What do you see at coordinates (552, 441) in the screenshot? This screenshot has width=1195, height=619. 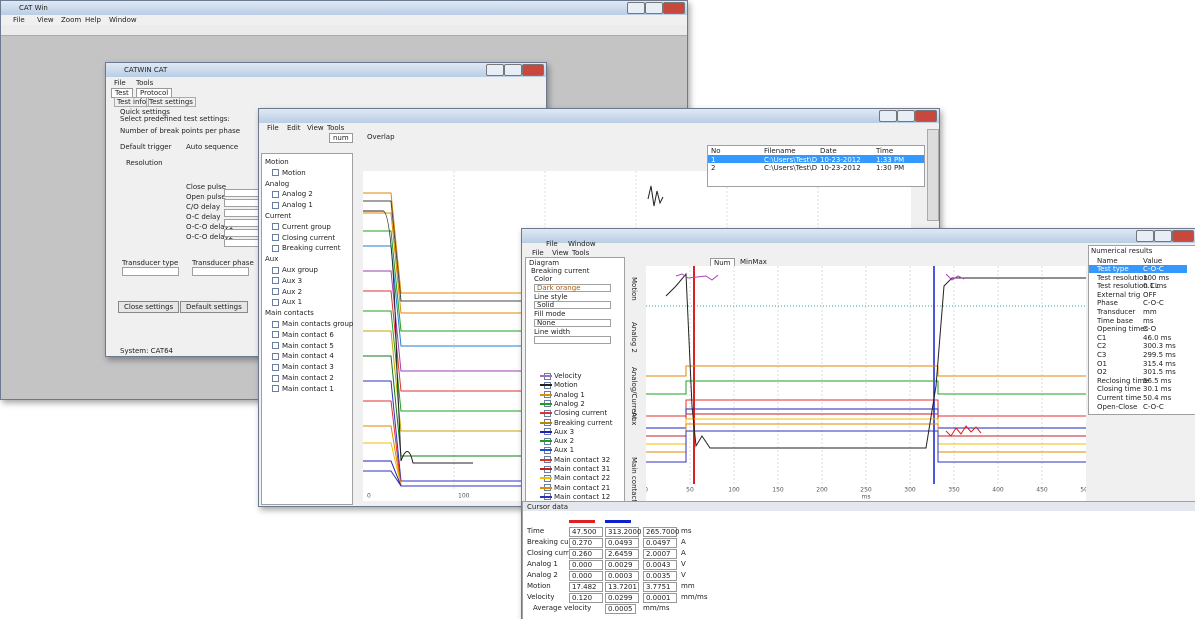 I see `legend-item: Aux 2` at bounding box center [552, 441].